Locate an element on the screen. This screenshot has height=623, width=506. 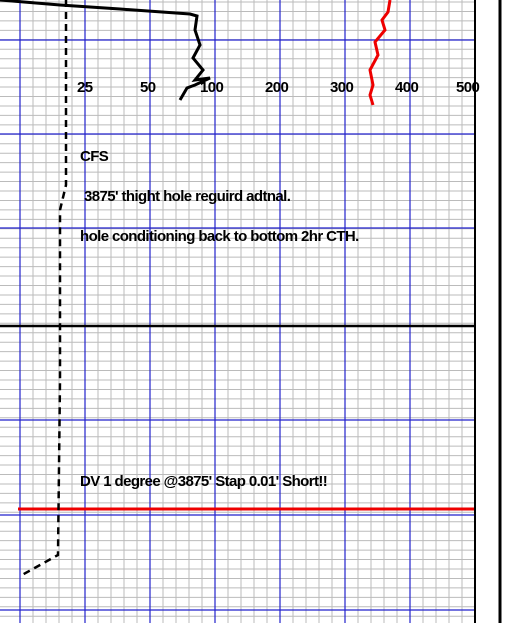
curve-black is located at coordinates (105, 50).